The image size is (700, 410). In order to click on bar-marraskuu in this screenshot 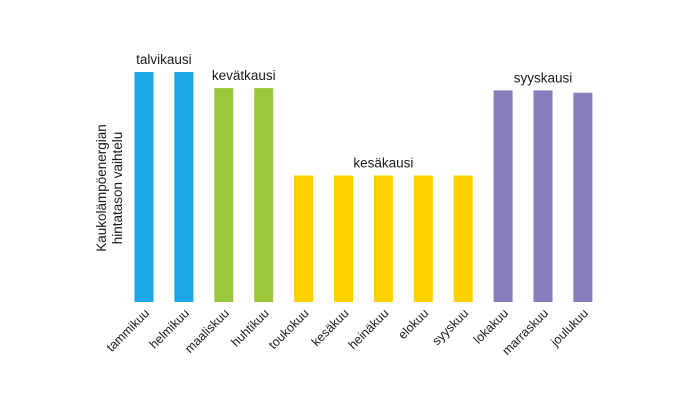, I will do `click(543, 196)`.